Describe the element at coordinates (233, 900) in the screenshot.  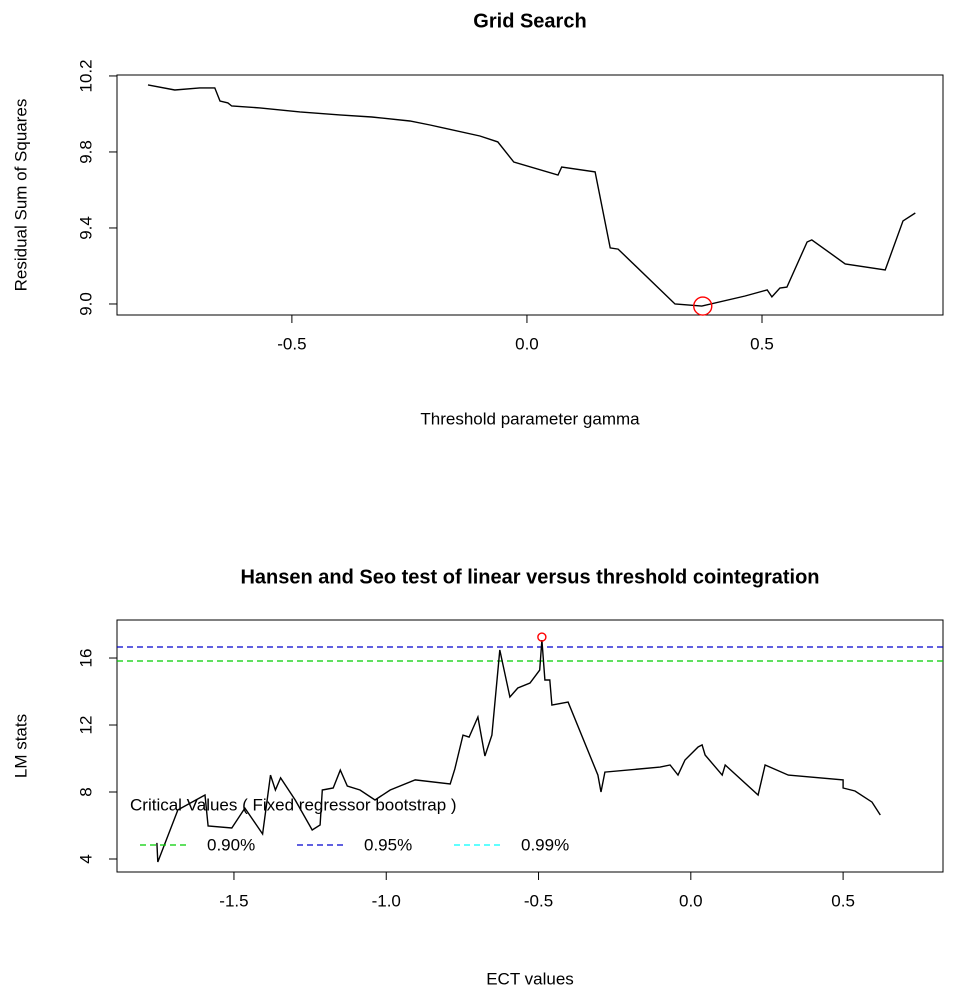
I see `x-tick-label: -1.5` at that location.